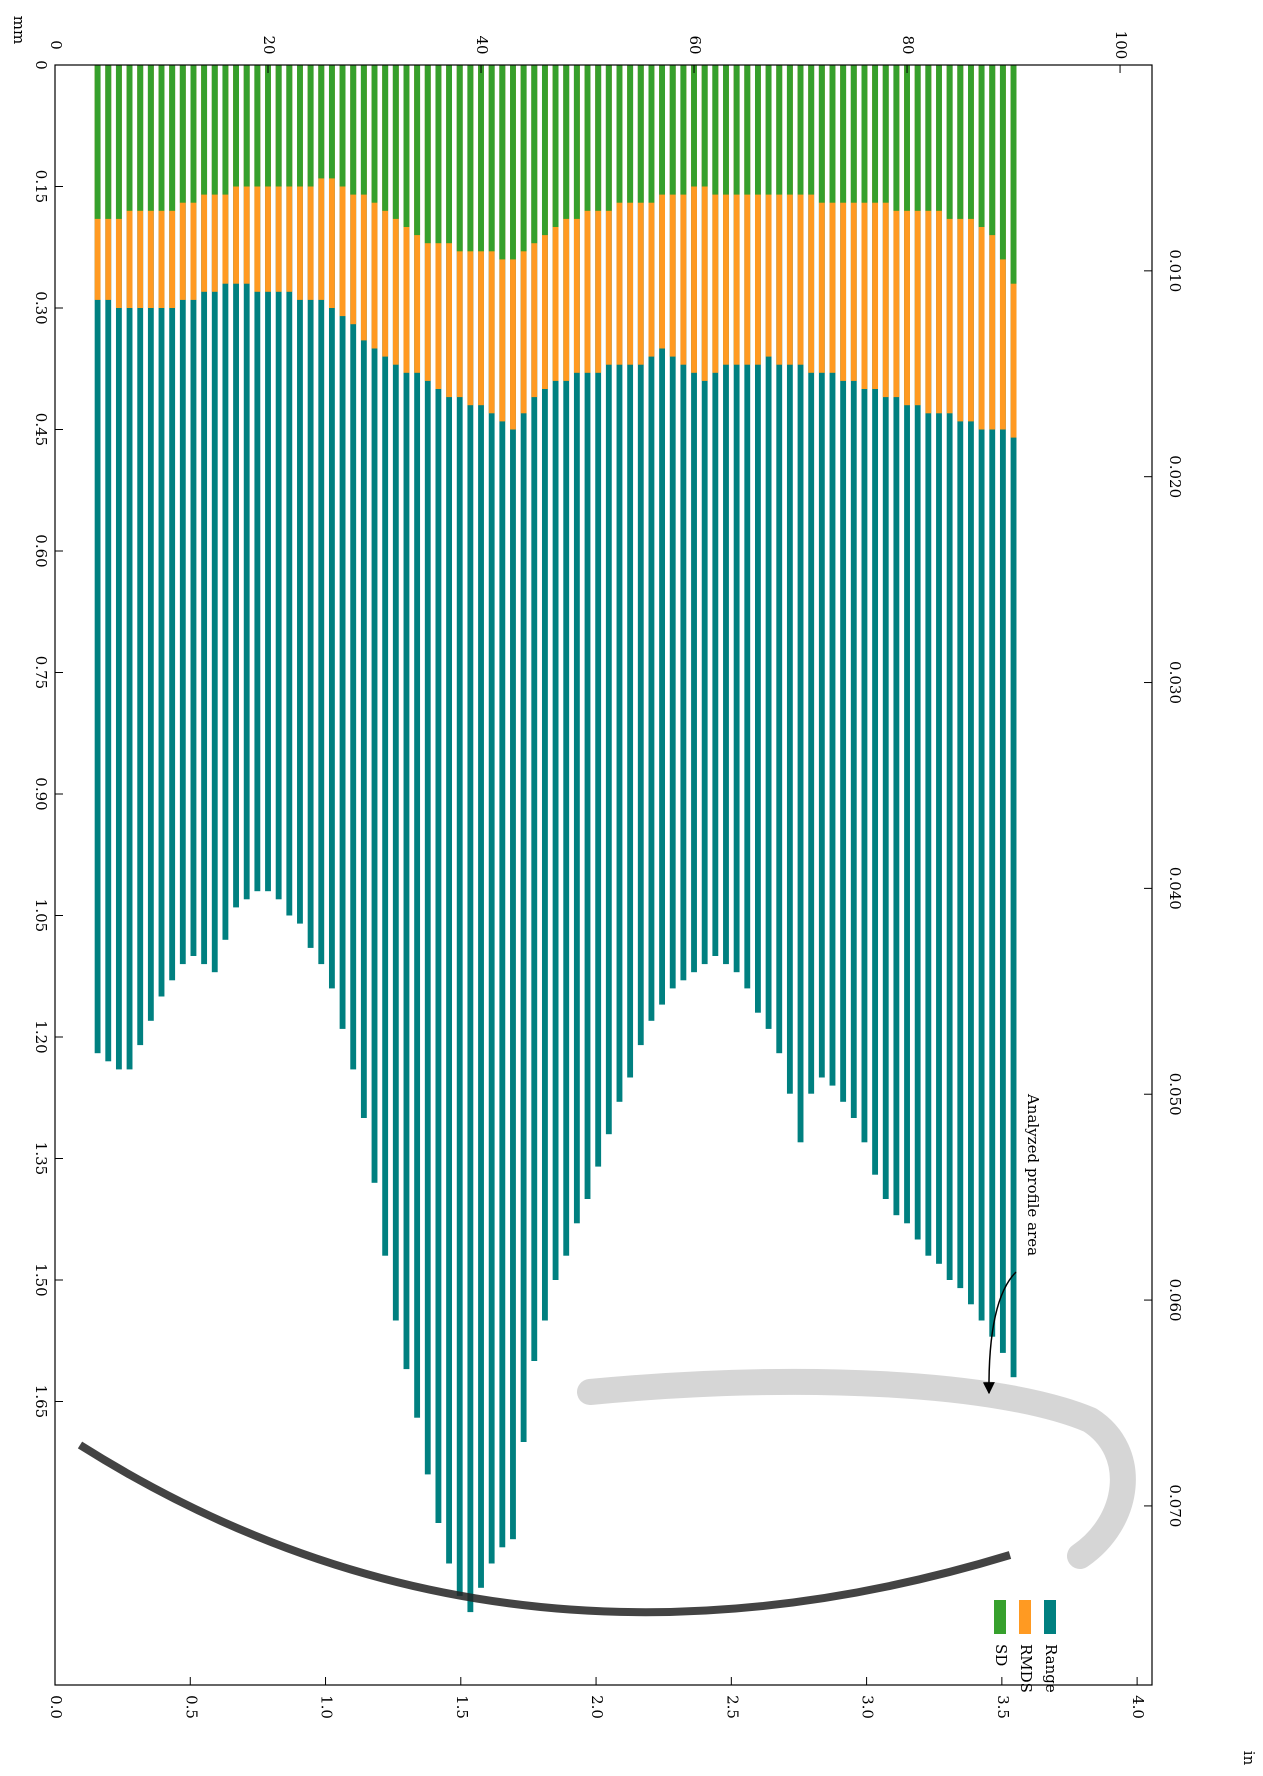  Describe the element at coordinates (41, 793) in the screenshot. I see `y-tick-label: 0.90` at that location.